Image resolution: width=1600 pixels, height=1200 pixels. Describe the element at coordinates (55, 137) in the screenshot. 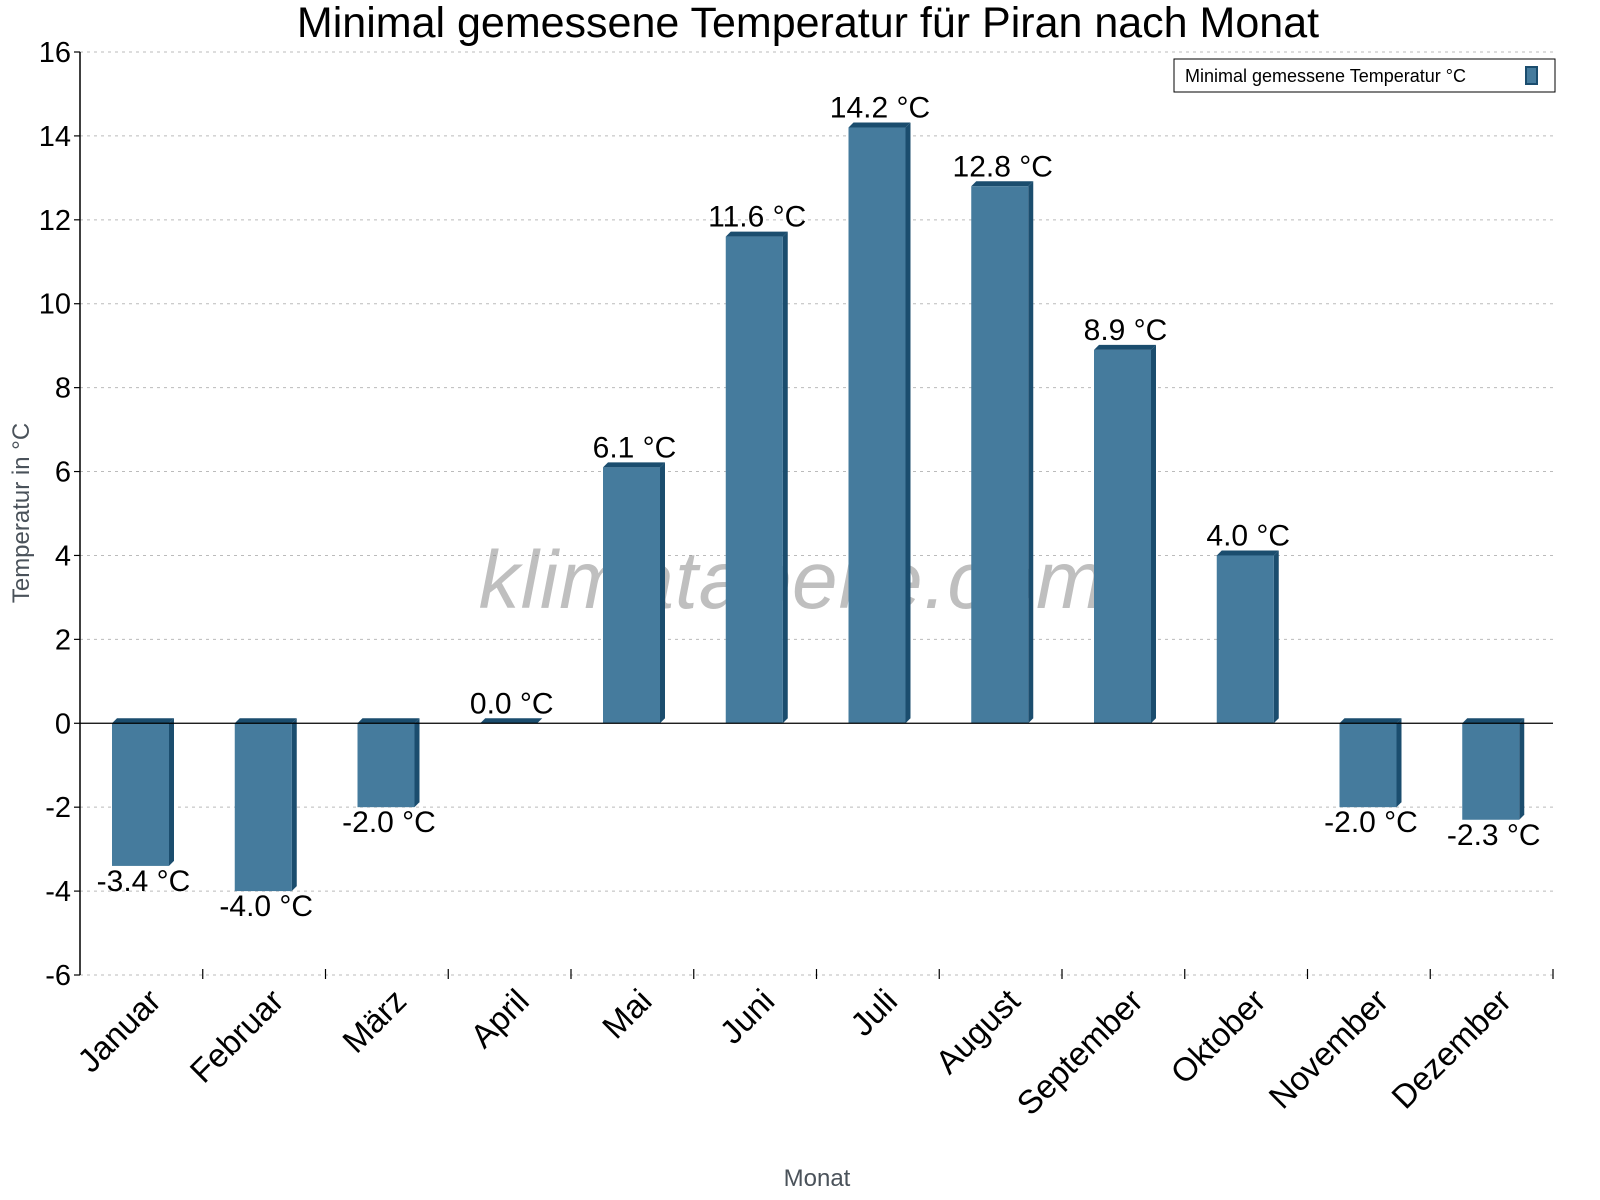

I see `y-tick-label: 14` at that location.